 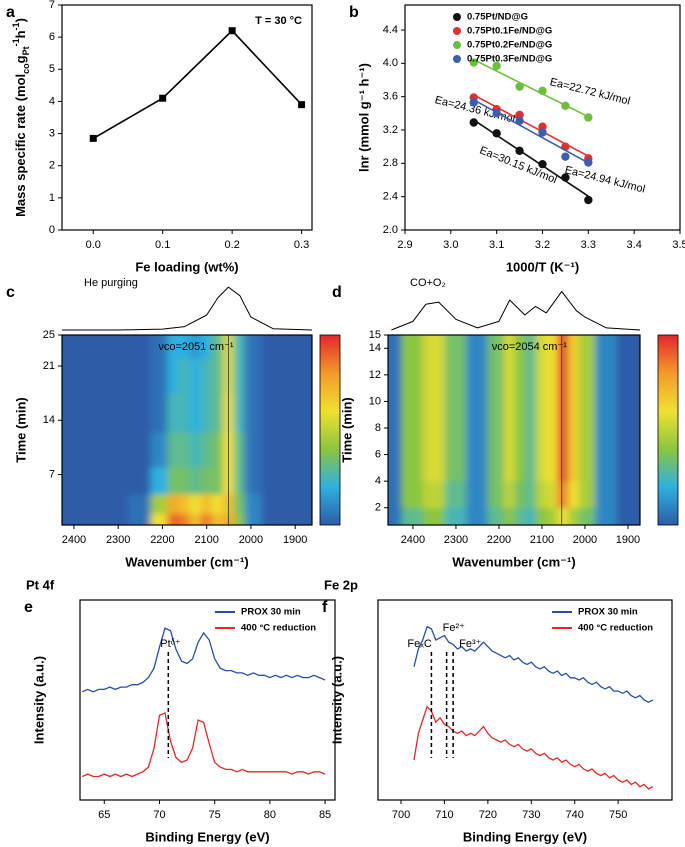 What do you see at coordinates (525, 836) in the screenshot?
I see `x-axis-label: Binding Energy (eV)` at bounding box center [525, 836].